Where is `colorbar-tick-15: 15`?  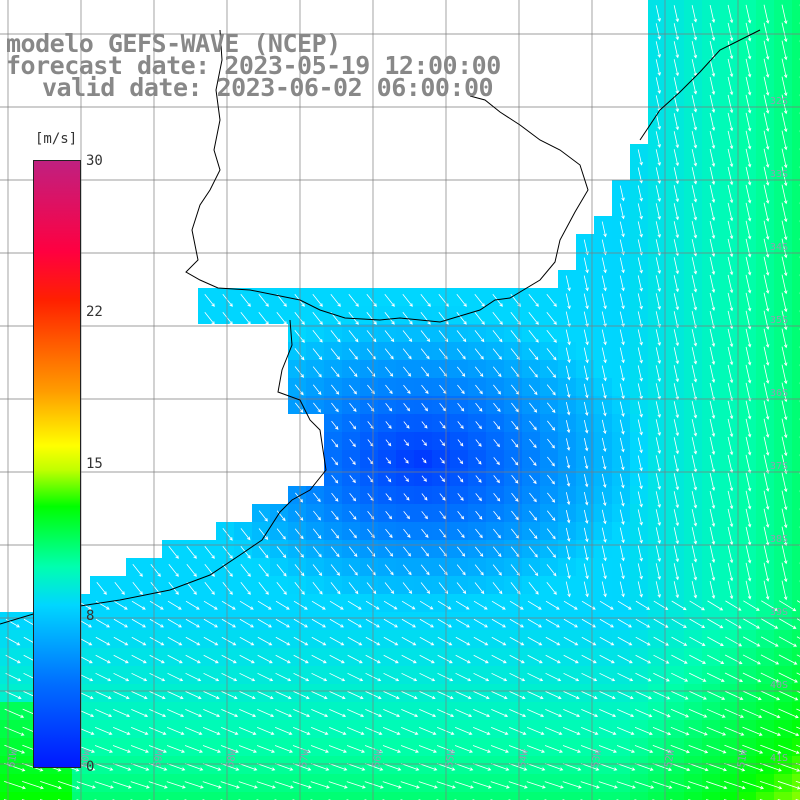
colorbar-tick-15: 15 is located at coordinates (94, 464).